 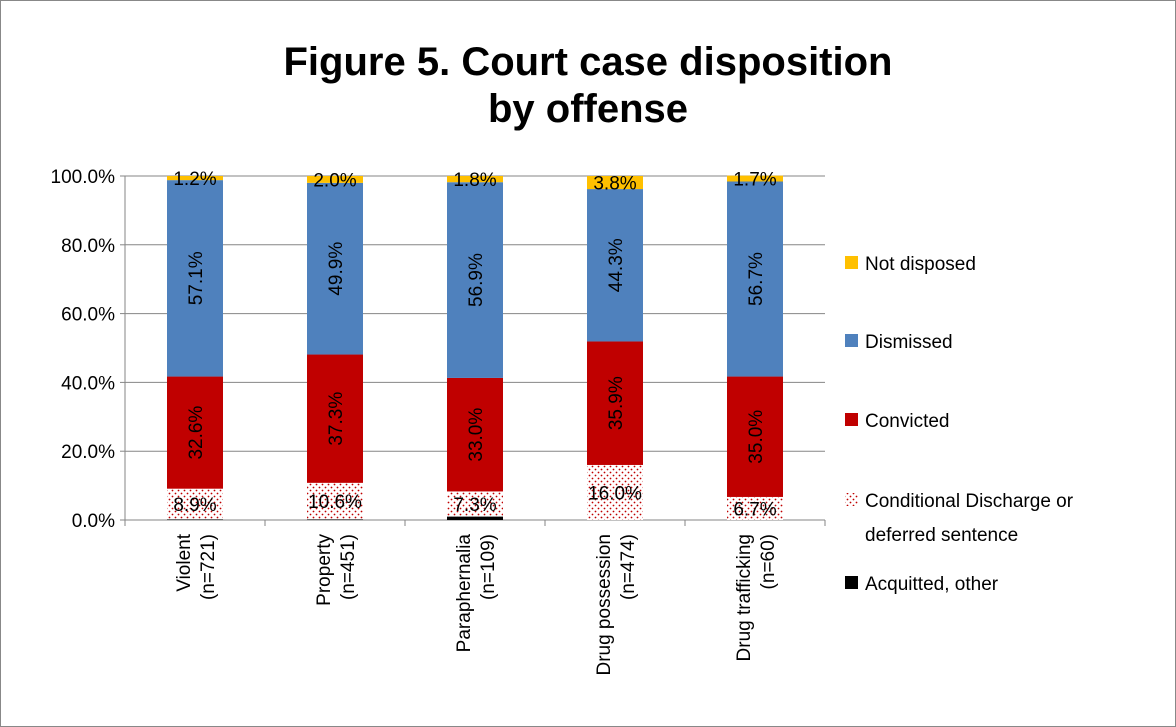 I want to click on legend-label: Convicted, so click(x=907, y=421).